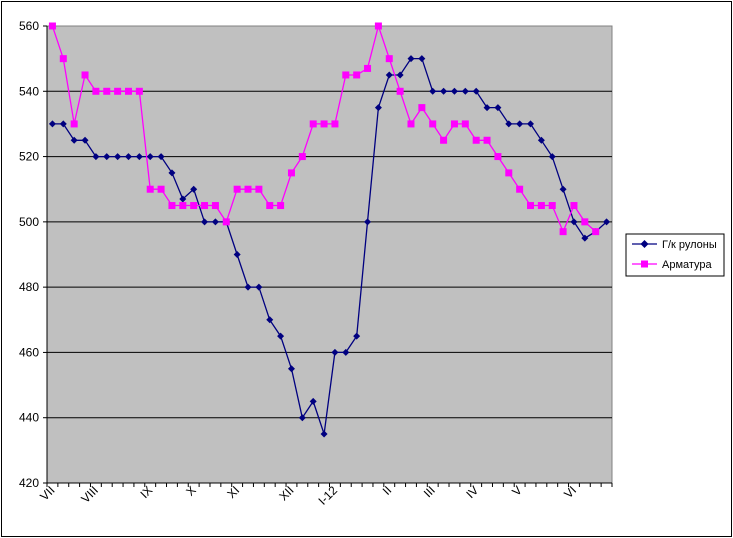 The width and height of the screenshot is (733, 538). What do you see at coordinates (146, 492) in the screenshot?
I see `x-tick-label-IX: IX` at bounding box center [146, 492].